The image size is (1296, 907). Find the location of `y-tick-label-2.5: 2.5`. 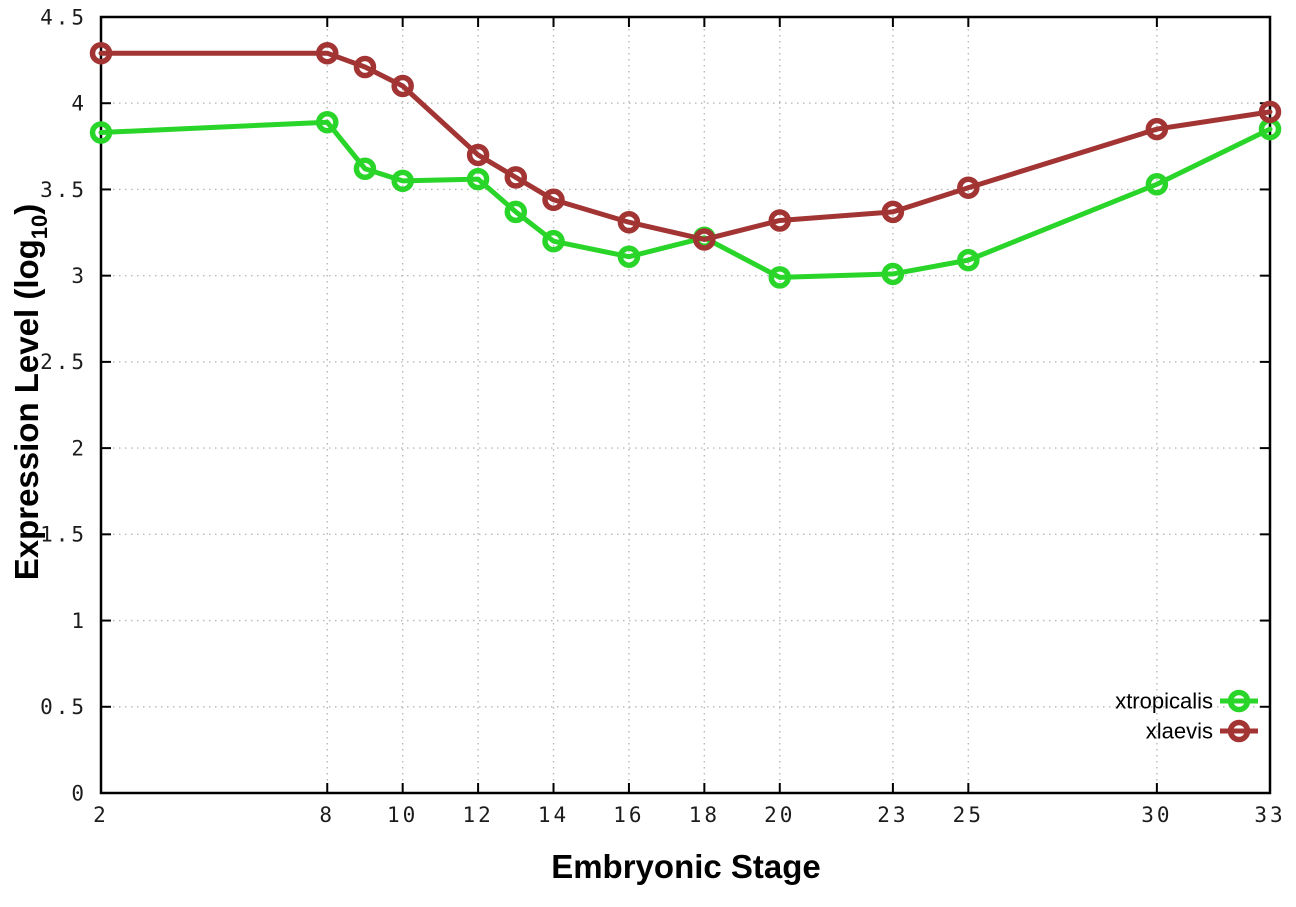

y-tick-label-2.5: 2.5 is located at coordinates (63, 362).